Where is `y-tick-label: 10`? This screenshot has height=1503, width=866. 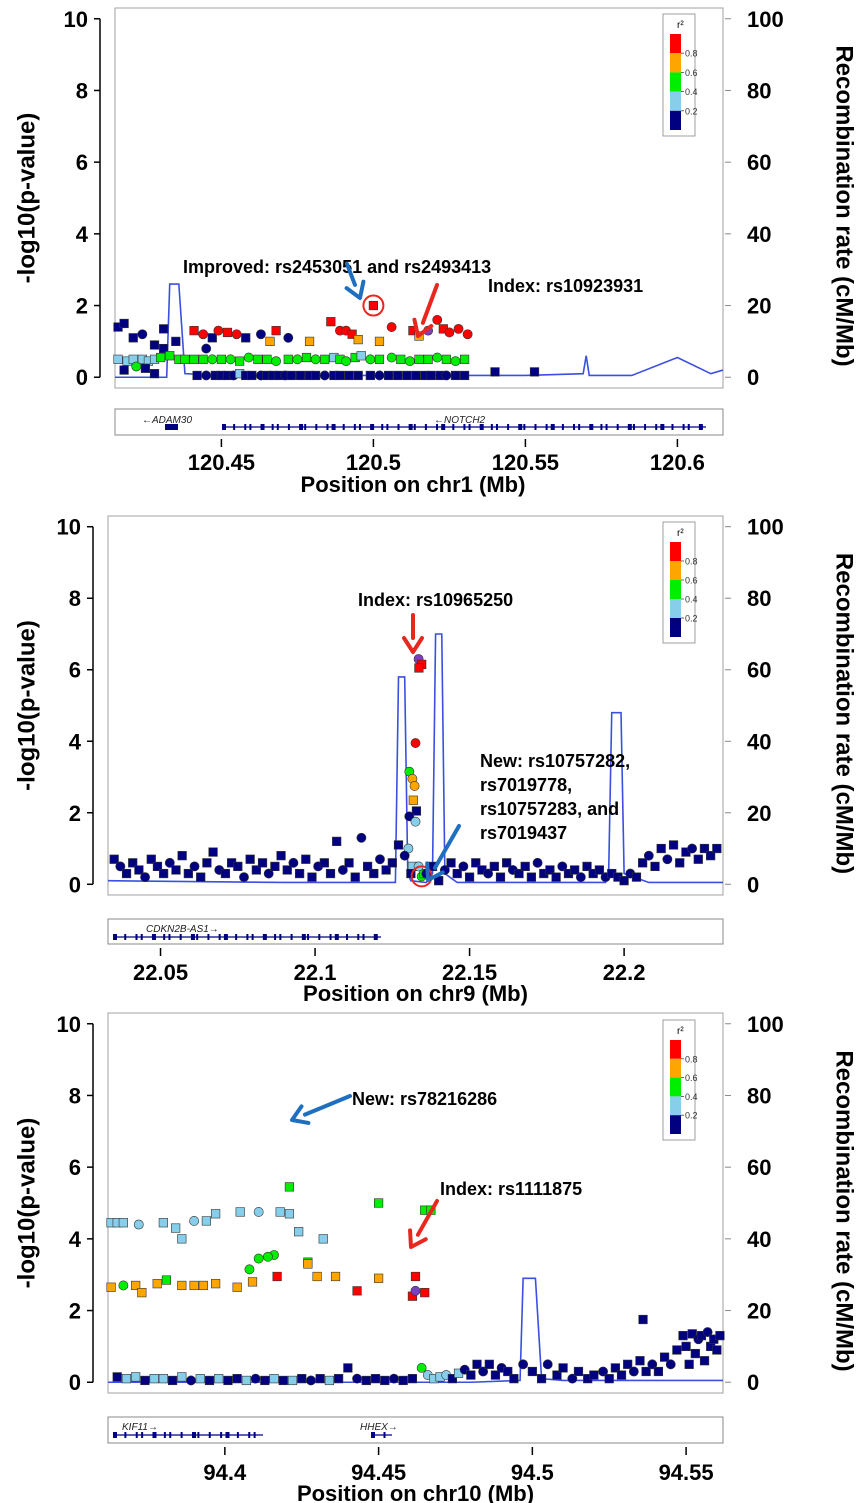 y-tick-label: 10 is located at coordinates (76, 19).